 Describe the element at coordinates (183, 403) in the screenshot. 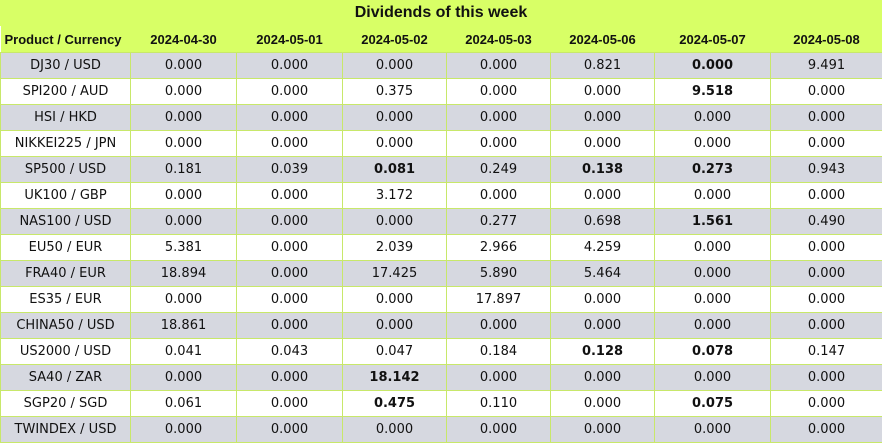

I see `dividend-value-cell: 0.061` at that location.